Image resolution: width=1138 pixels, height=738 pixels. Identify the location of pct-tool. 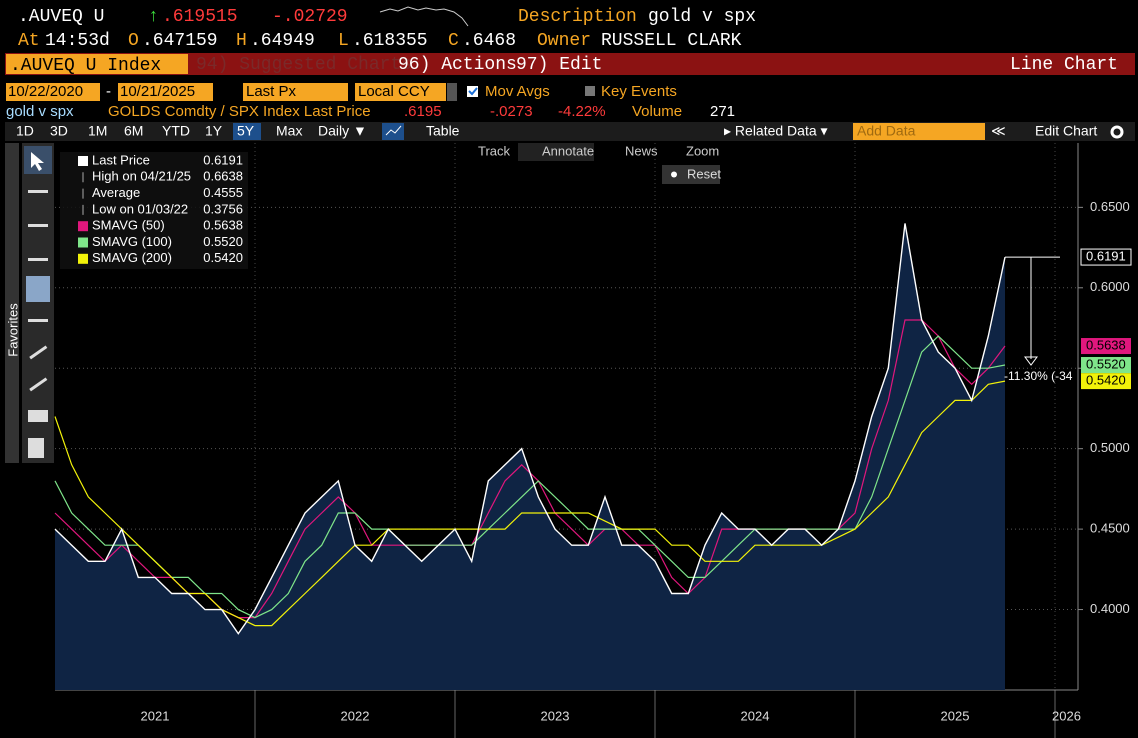
(38, 225).